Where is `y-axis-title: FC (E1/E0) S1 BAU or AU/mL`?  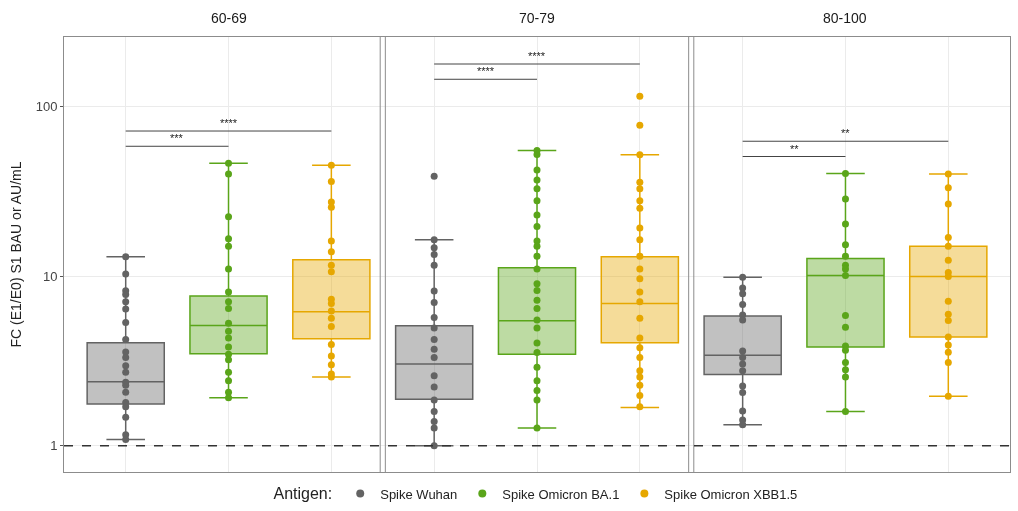 y-axis-title: FC (E1/E0) S1 BAU or AU/mL is located at coordinates (16, 254).